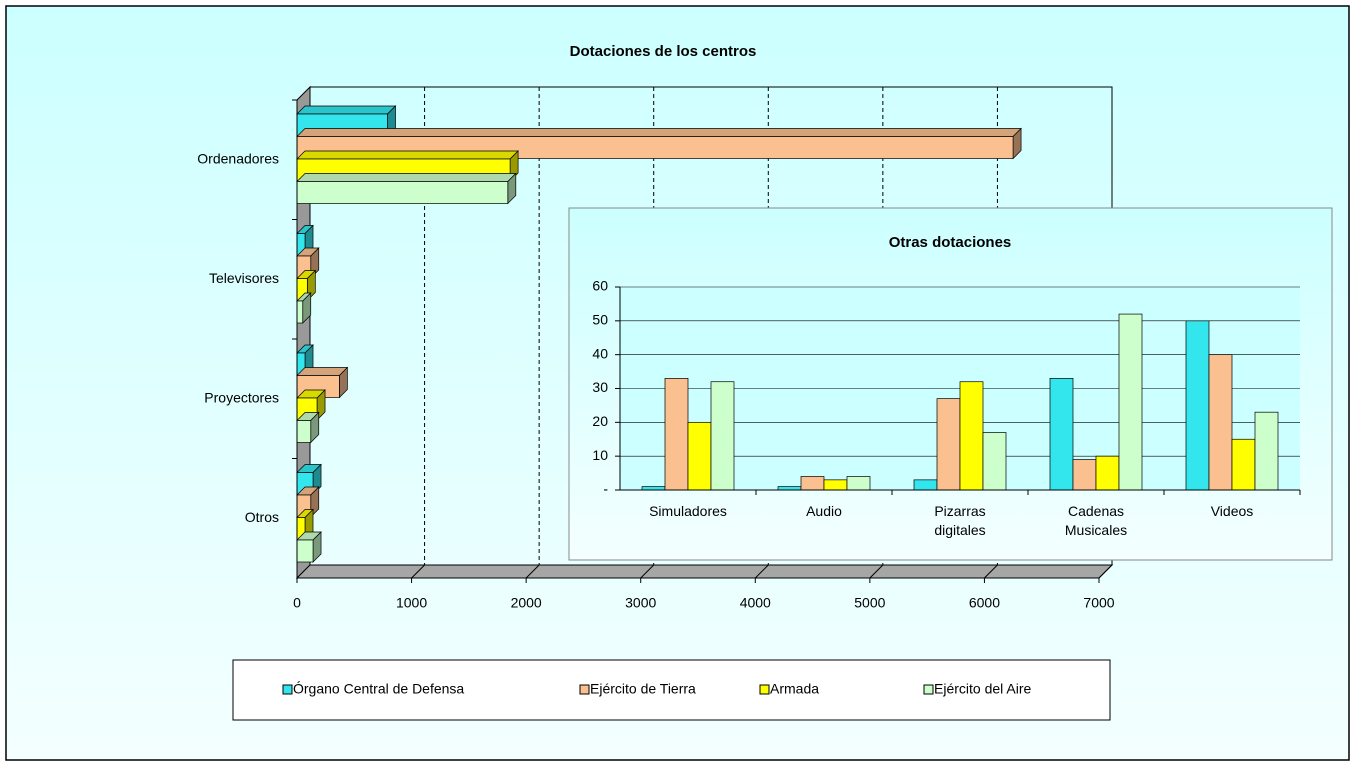 The width and height of the screenshot is (1355, 772). Describe the element at coordinates (241, 397) in the screenshot. I see `y-tick-label: Proyectores` at that location.